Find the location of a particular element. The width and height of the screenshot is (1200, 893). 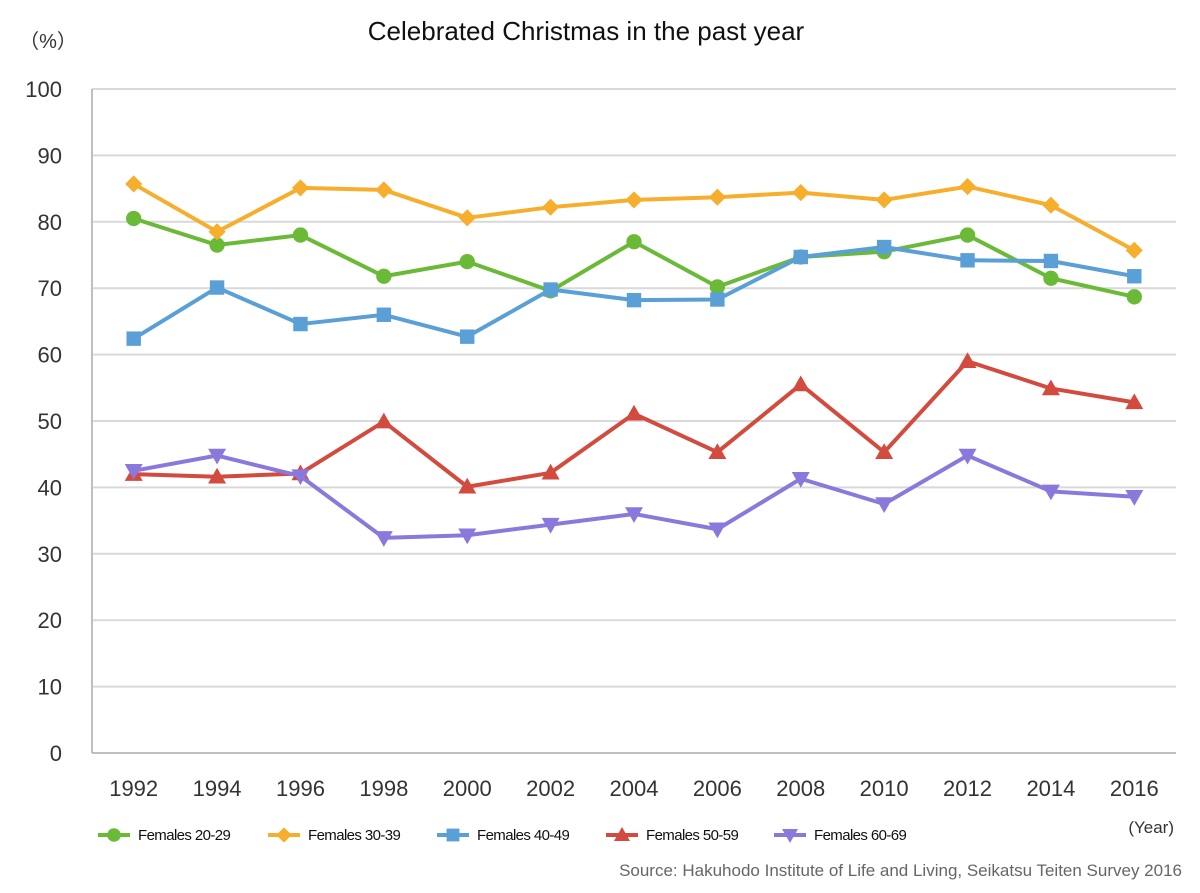

x-tick-label: 2006 is located at coordinates (717, 788).